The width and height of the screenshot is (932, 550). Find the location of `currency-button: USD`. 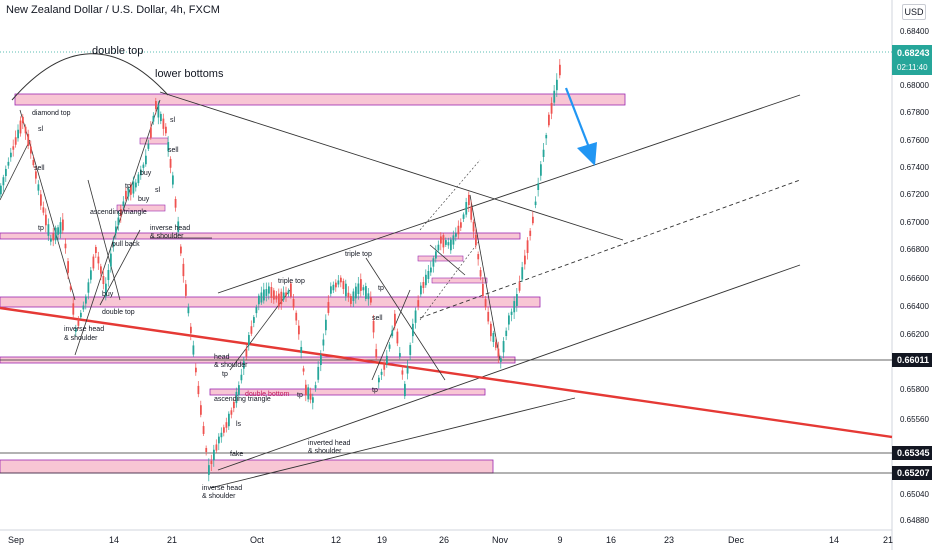

currency-button: USD is located at coordinates (914, 12).